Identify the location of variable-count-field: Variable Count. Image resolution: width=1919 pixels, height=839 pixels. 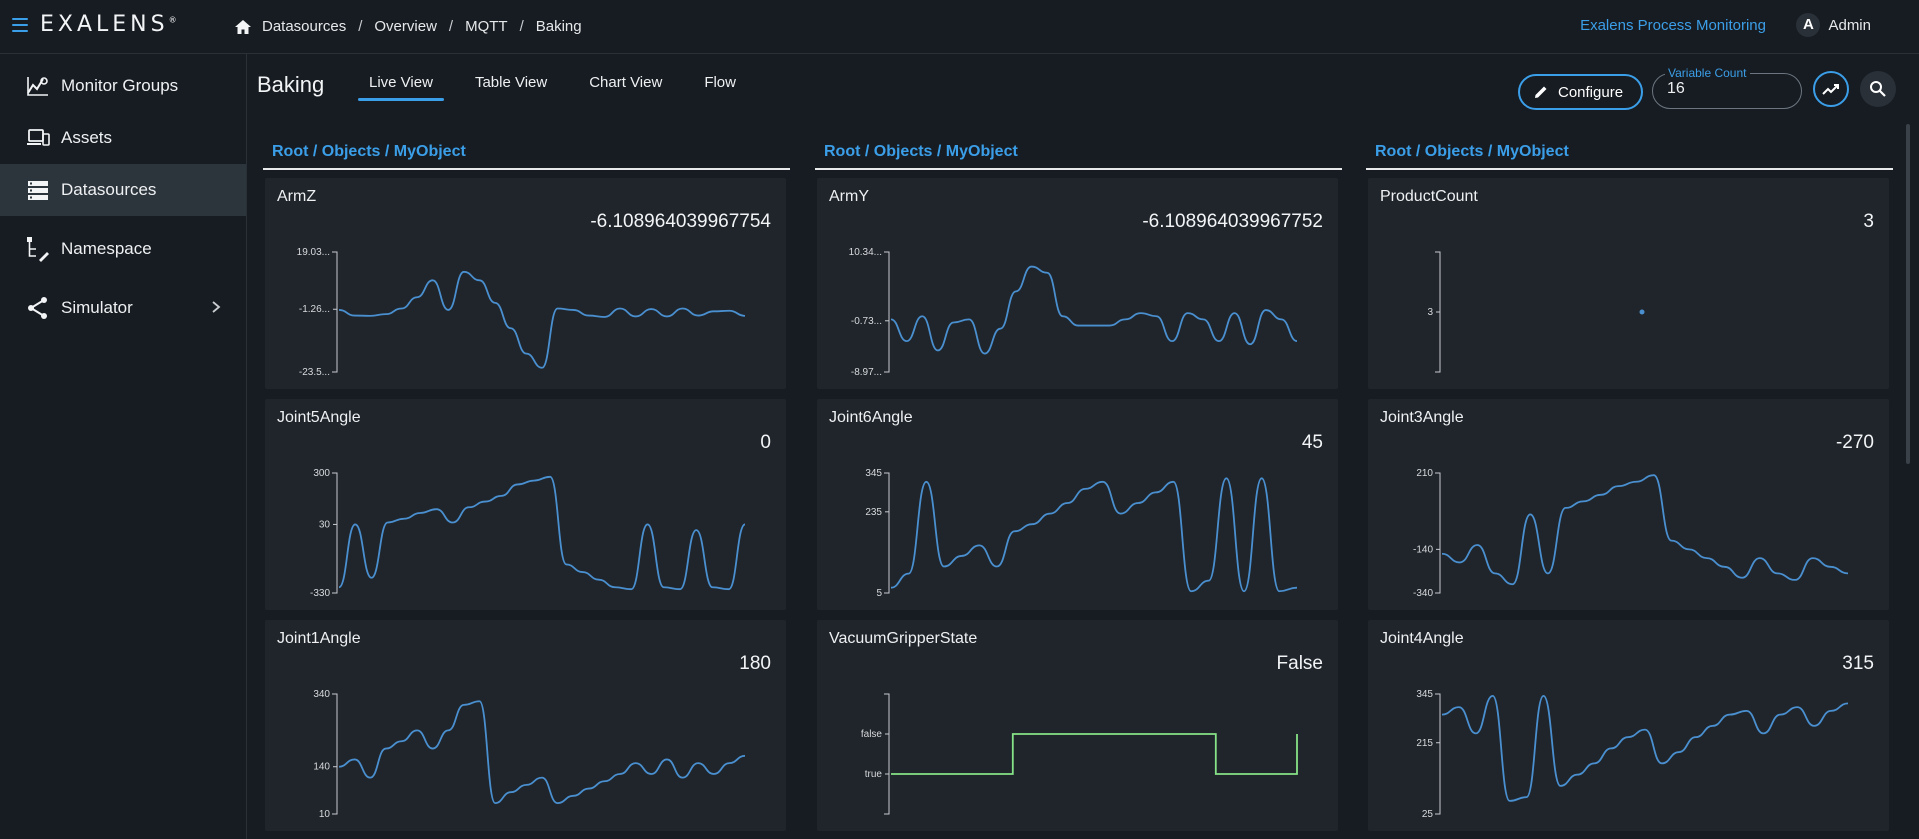
(1727, 87).